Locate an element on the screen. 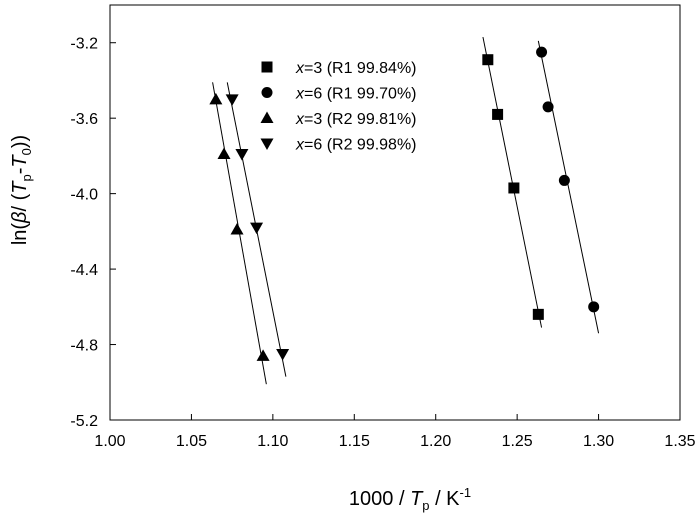 This screenshot has width=700, height=517. legend-entry: x=3 (R1 99.84%) is located at coordinates (356, 68).